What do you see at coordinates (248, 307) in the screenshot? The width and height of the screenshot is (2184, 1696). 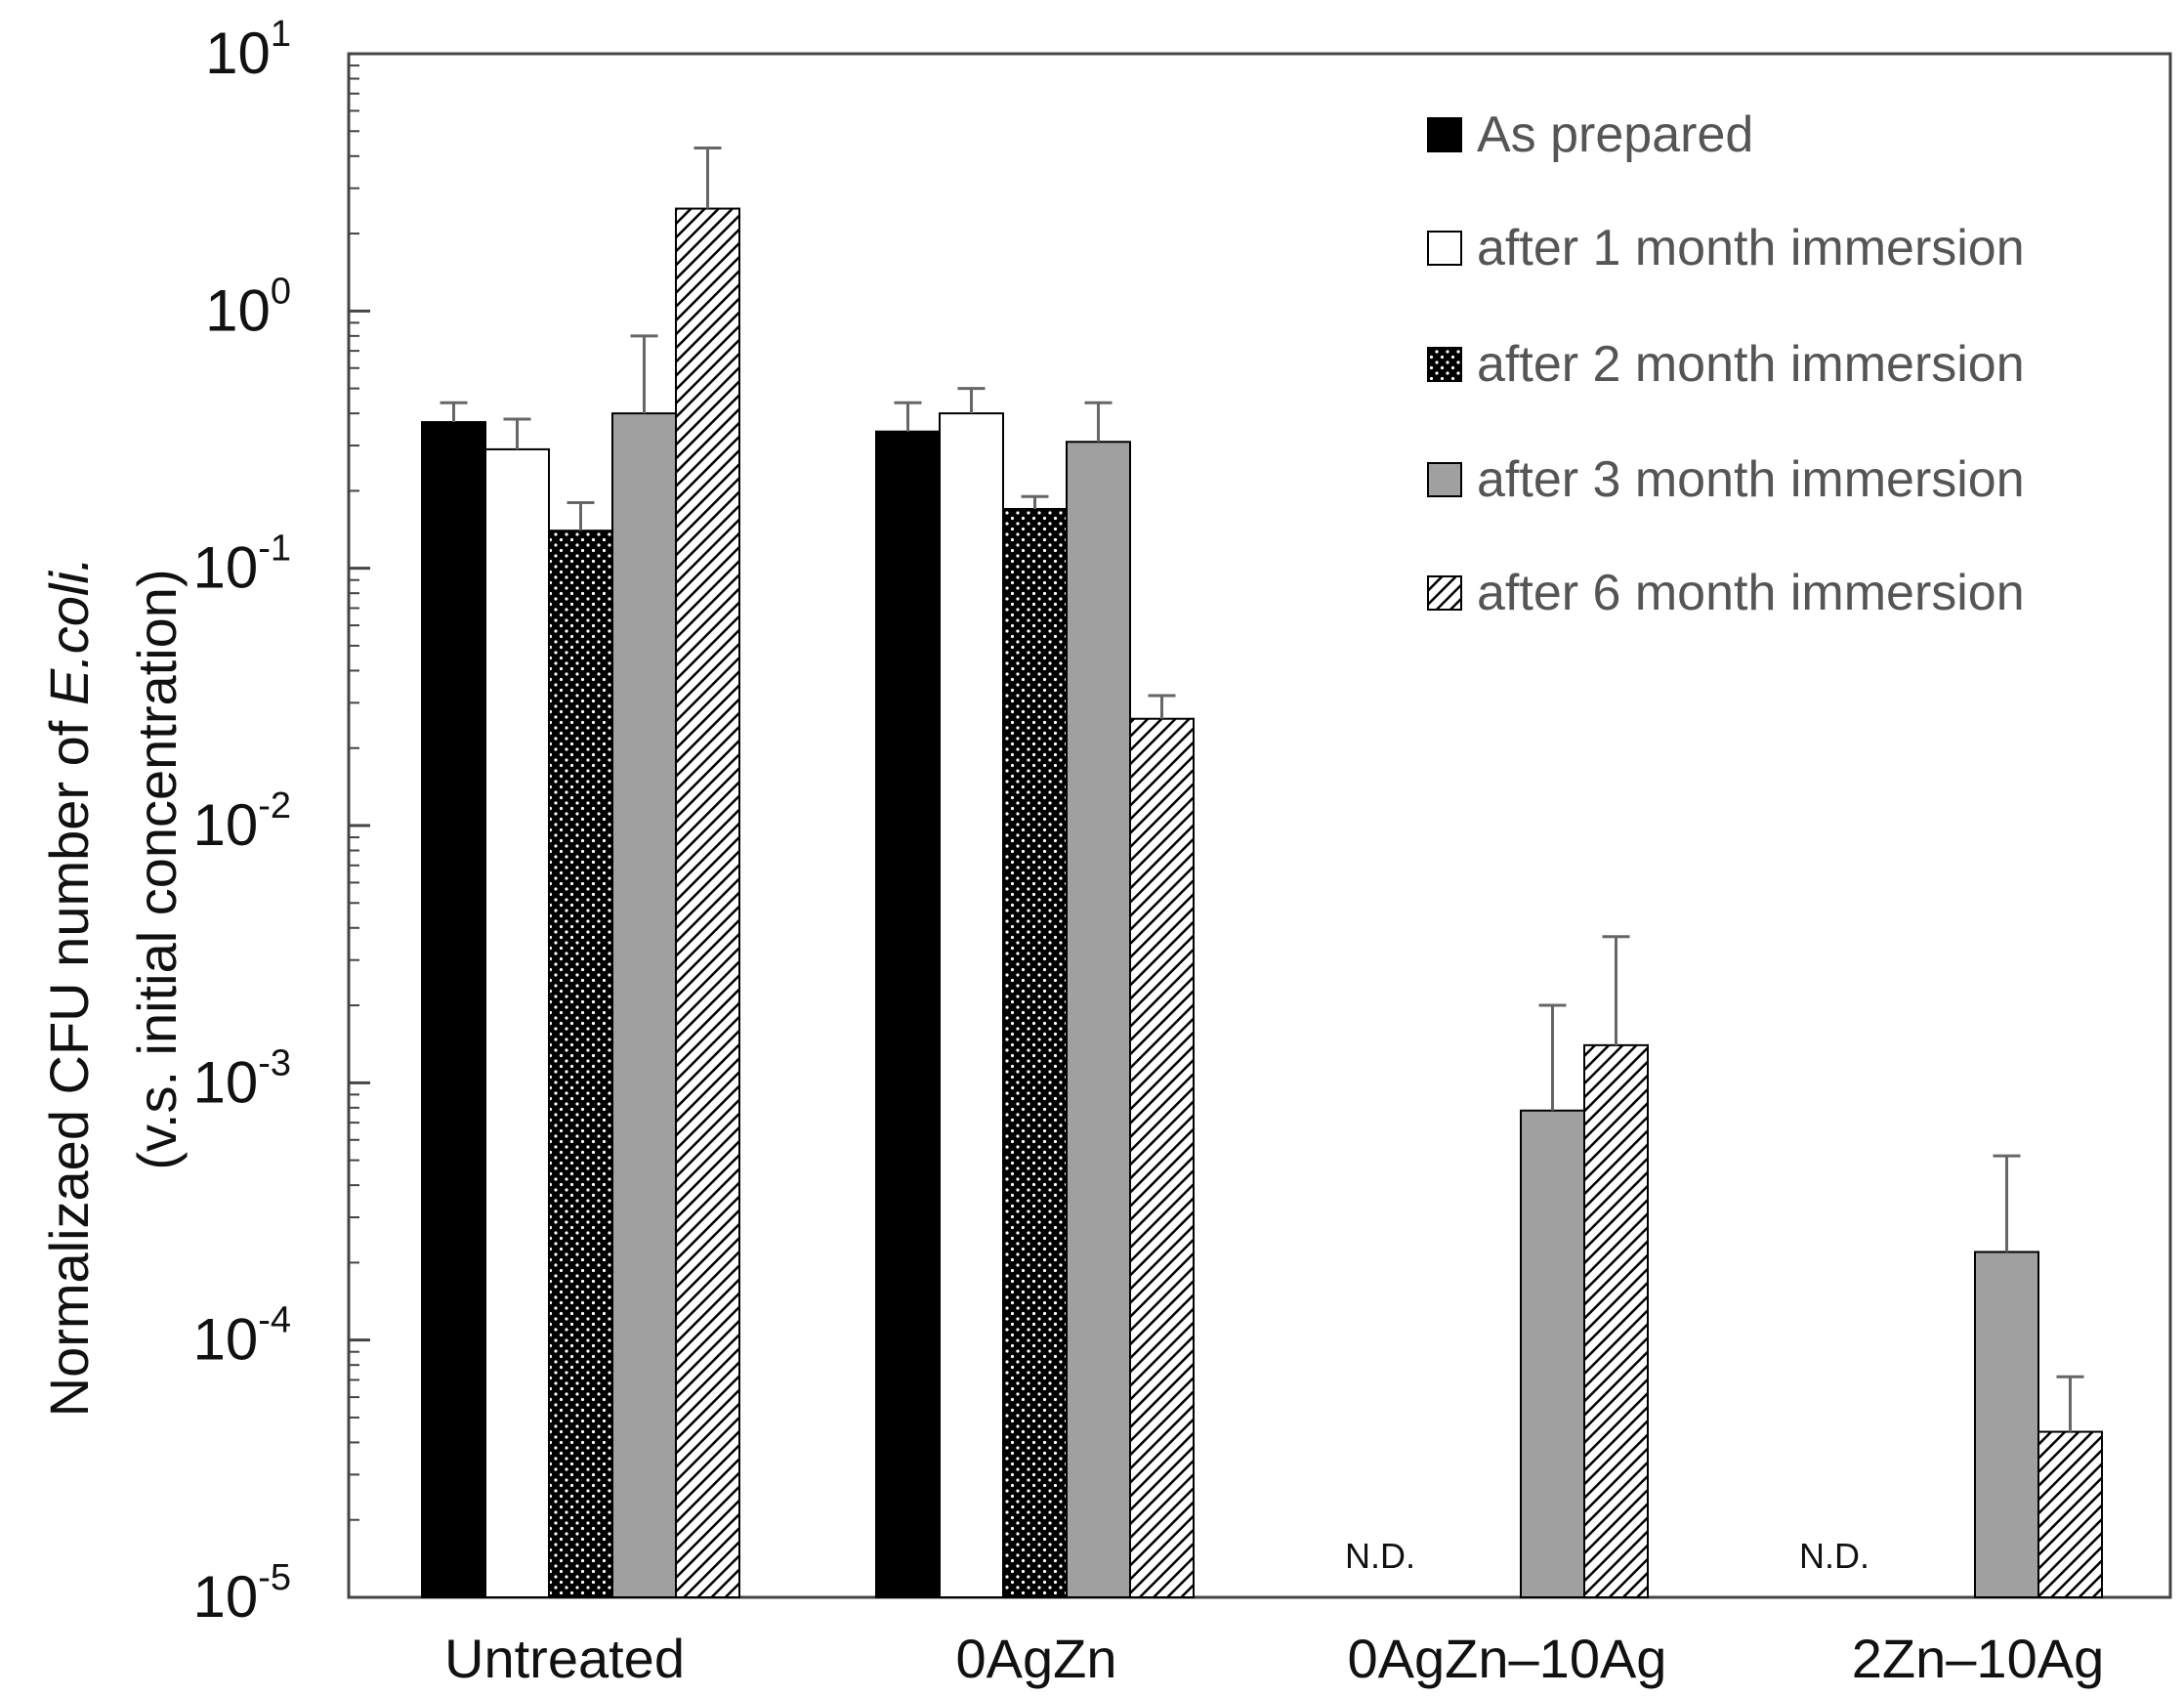 I see `y-tick-label: 10⁰` at bounding box center [248, 307].